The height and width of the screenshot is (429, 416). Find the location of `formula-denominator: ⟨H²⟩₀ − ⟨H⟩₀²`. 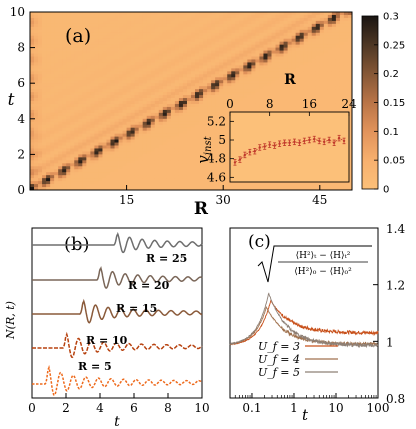

formula-denominator: ⟨H²⟩₀ − ⟨H⟩₀² is located at coordinates (323, 272).